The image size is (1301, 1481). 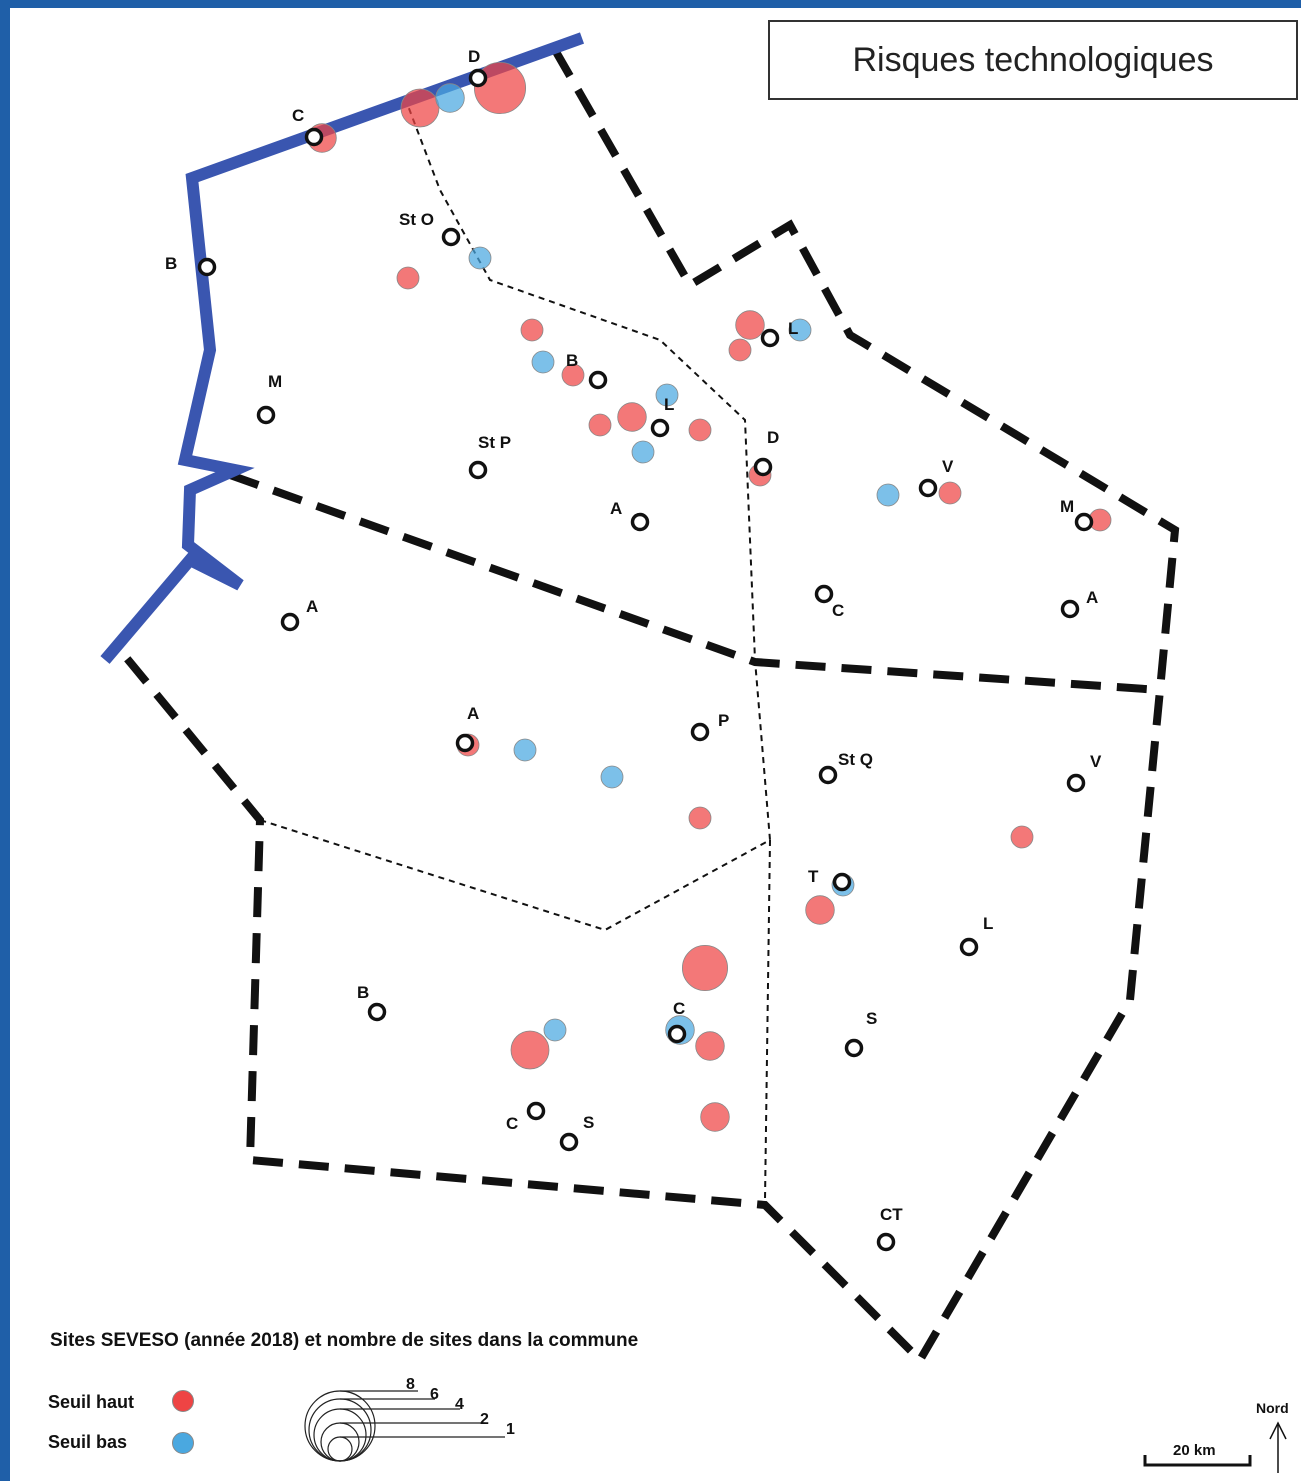 What do you see at coordinates (410, 1384) in the screenshot?
I see `legend-size-value: 8` at bounding box center [410, 1384].